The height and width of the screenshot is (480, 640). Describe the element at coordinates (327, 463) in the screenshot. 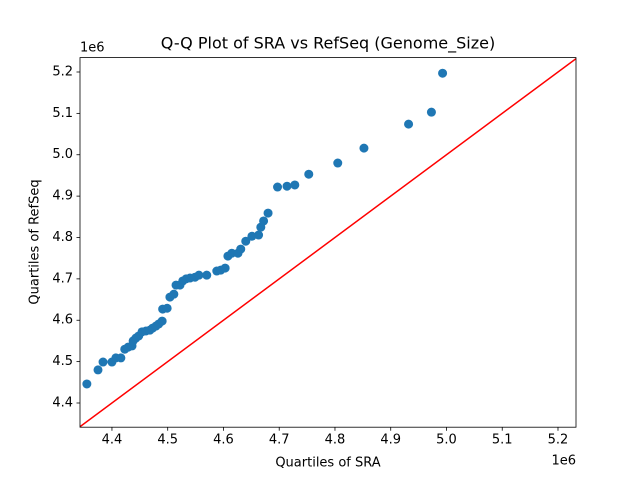

I see `x-axis-label: Quartiles of SRA` at that location.